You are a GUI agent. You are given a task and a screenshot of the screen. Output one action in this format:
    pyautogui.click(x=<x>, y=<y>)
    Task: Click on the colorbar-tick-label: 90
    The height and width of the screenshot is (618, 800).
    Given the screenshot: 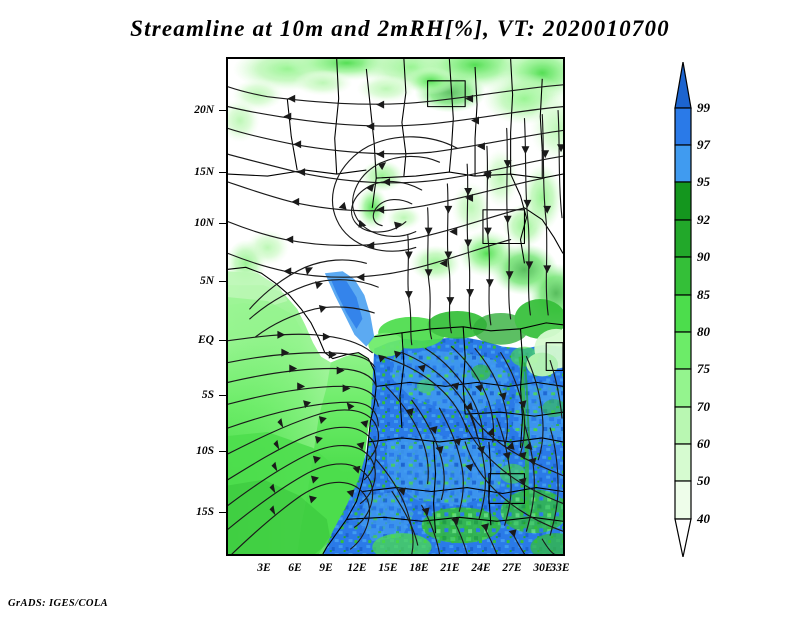 What is the action you would take?
    pyautogui.click(x=703, y=256)
    